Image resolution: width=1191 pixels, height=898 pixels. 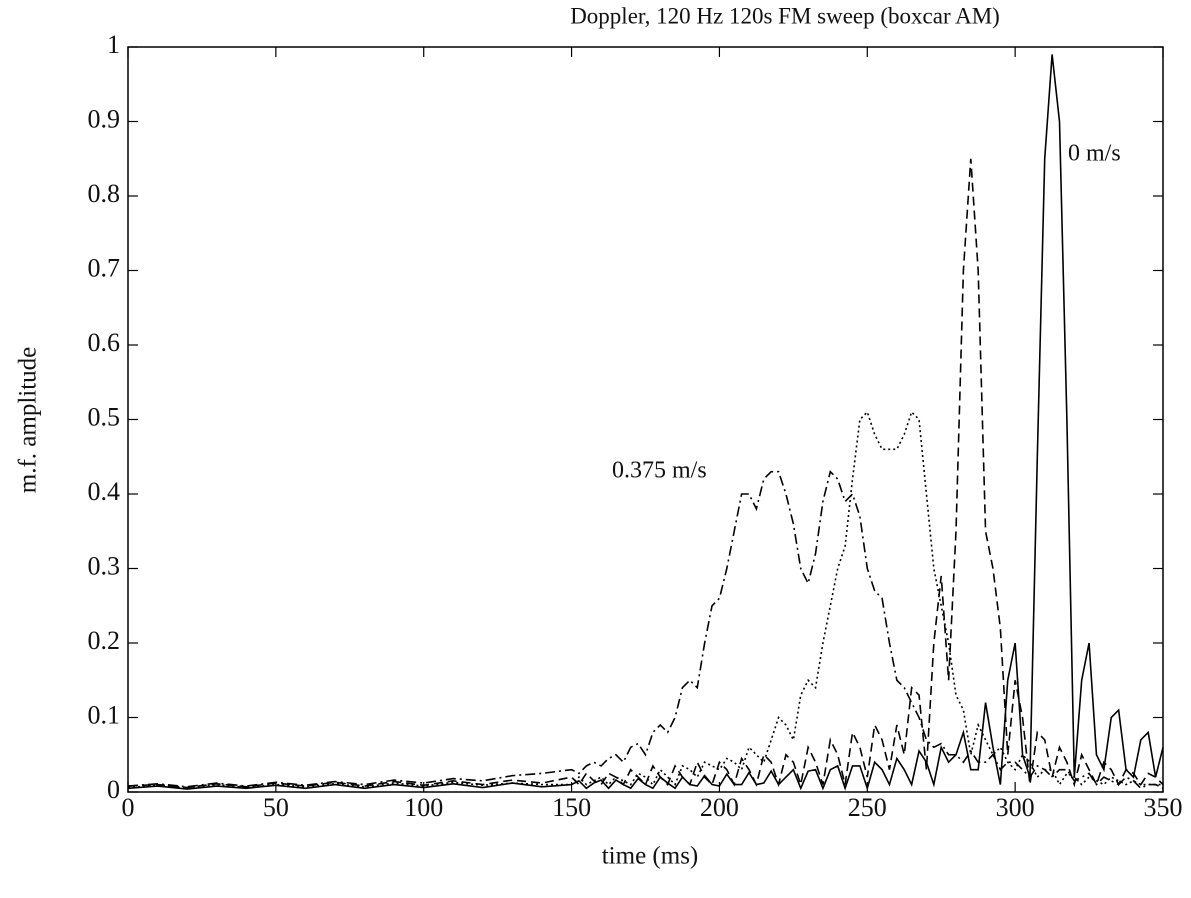 I want to click on y-tick-label: 0, so click(x=113, y=789).